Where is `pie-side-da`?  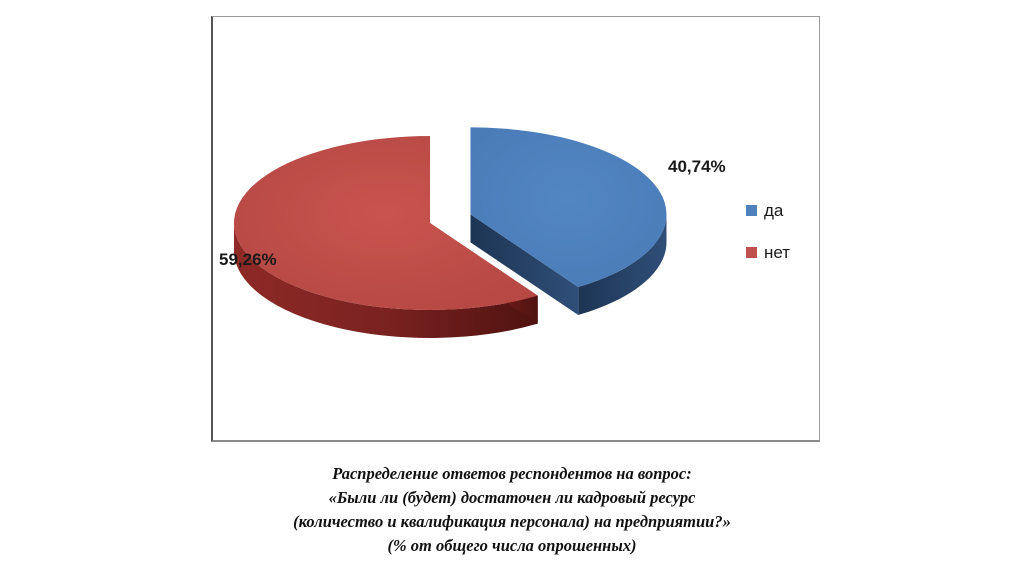
pie-side-da is located at coordinates (622, 265).